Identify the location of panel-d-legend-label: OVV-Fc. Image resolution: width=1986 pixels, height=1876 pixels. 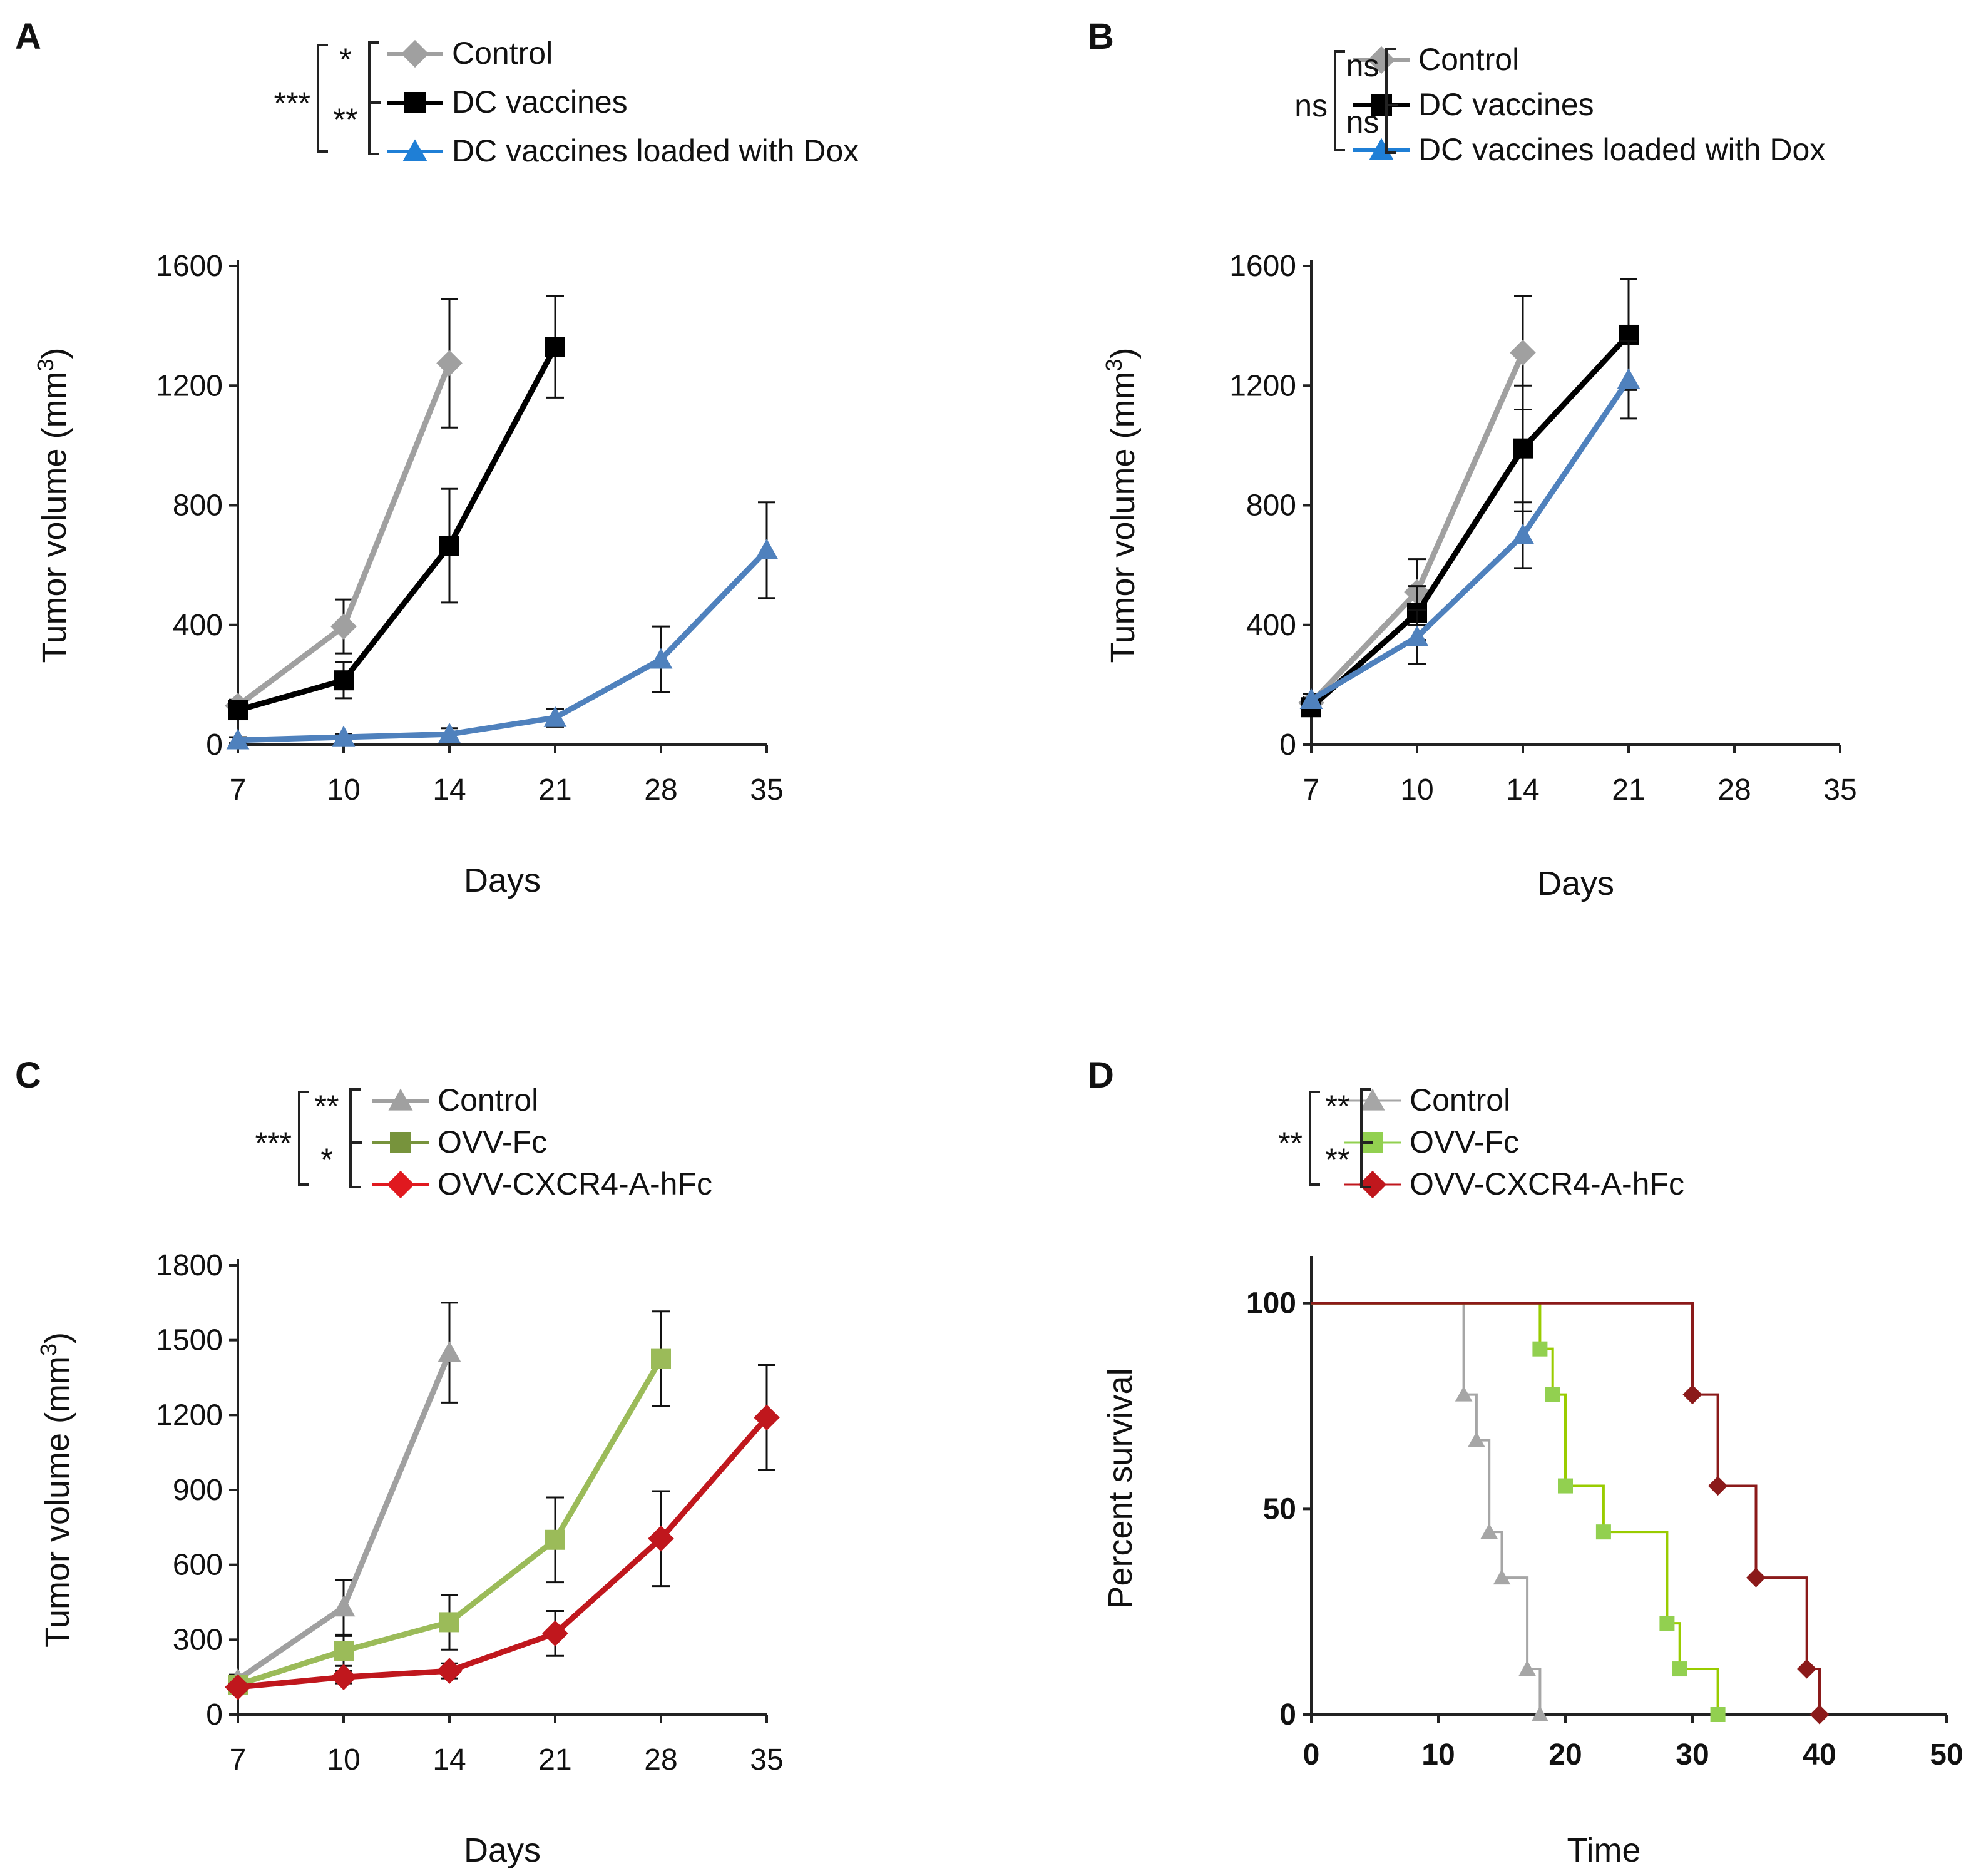
(1464, 1142).